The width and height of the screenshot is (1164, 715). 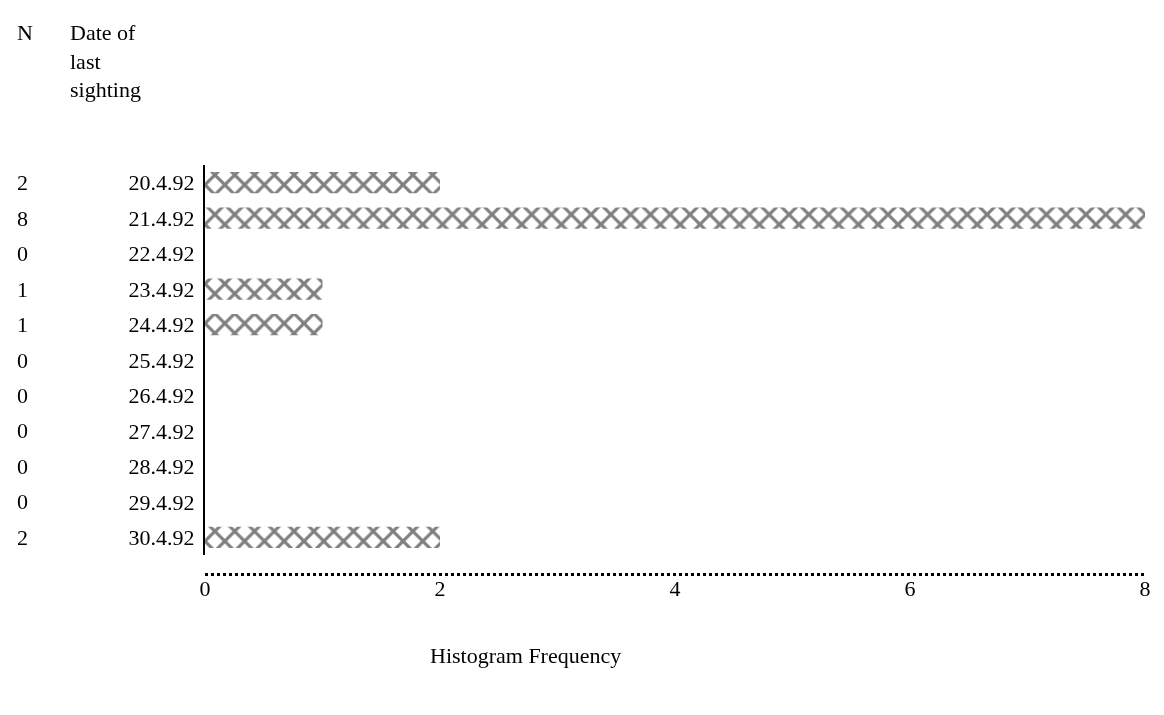 What do you see at coordinates (161, 431) in the screenshot?
I see `y-tick-label: 27.4.92` at bounding box center [161, 431].